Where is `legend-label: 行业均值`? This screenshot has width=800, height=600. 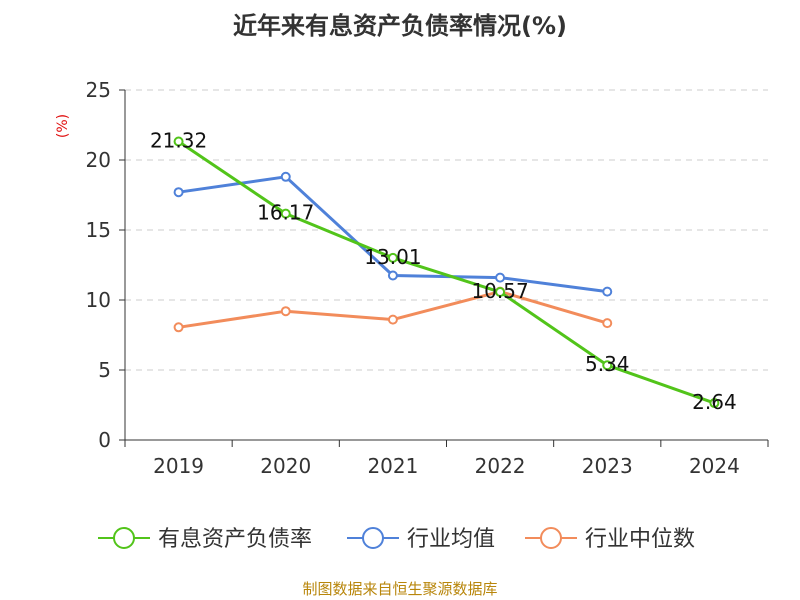 legend-label: 行业均值 is located at coordinates (451, 539).